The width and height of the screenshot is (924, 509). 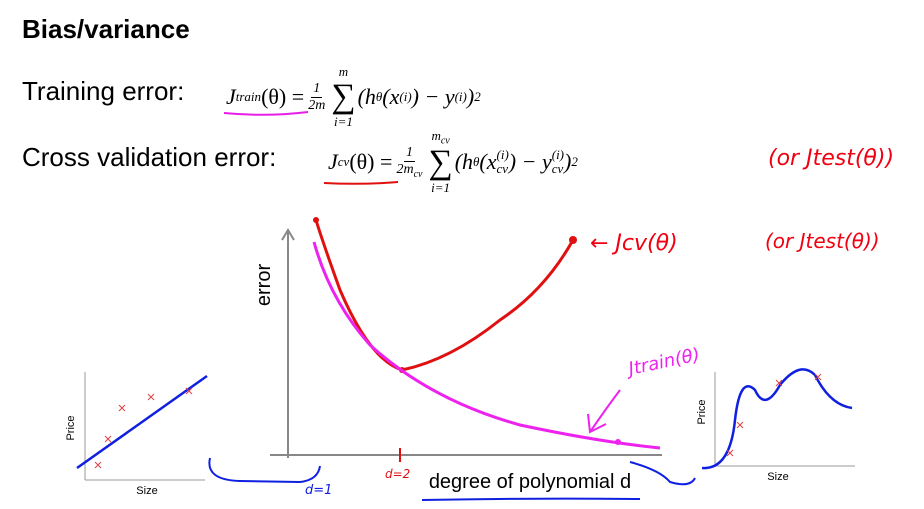 What do you see at coordinates (530, 482) in the screenshot?
I see `x-axis-label: degree of polynomial d` at bounding box center [530, 482].